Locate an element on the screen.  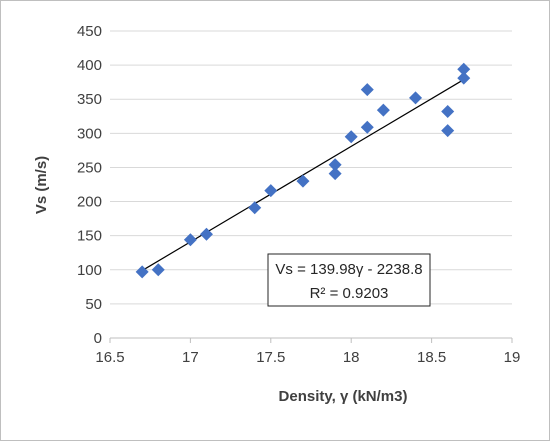
y-tick-label: 0 is located at coordinates (98, 338).